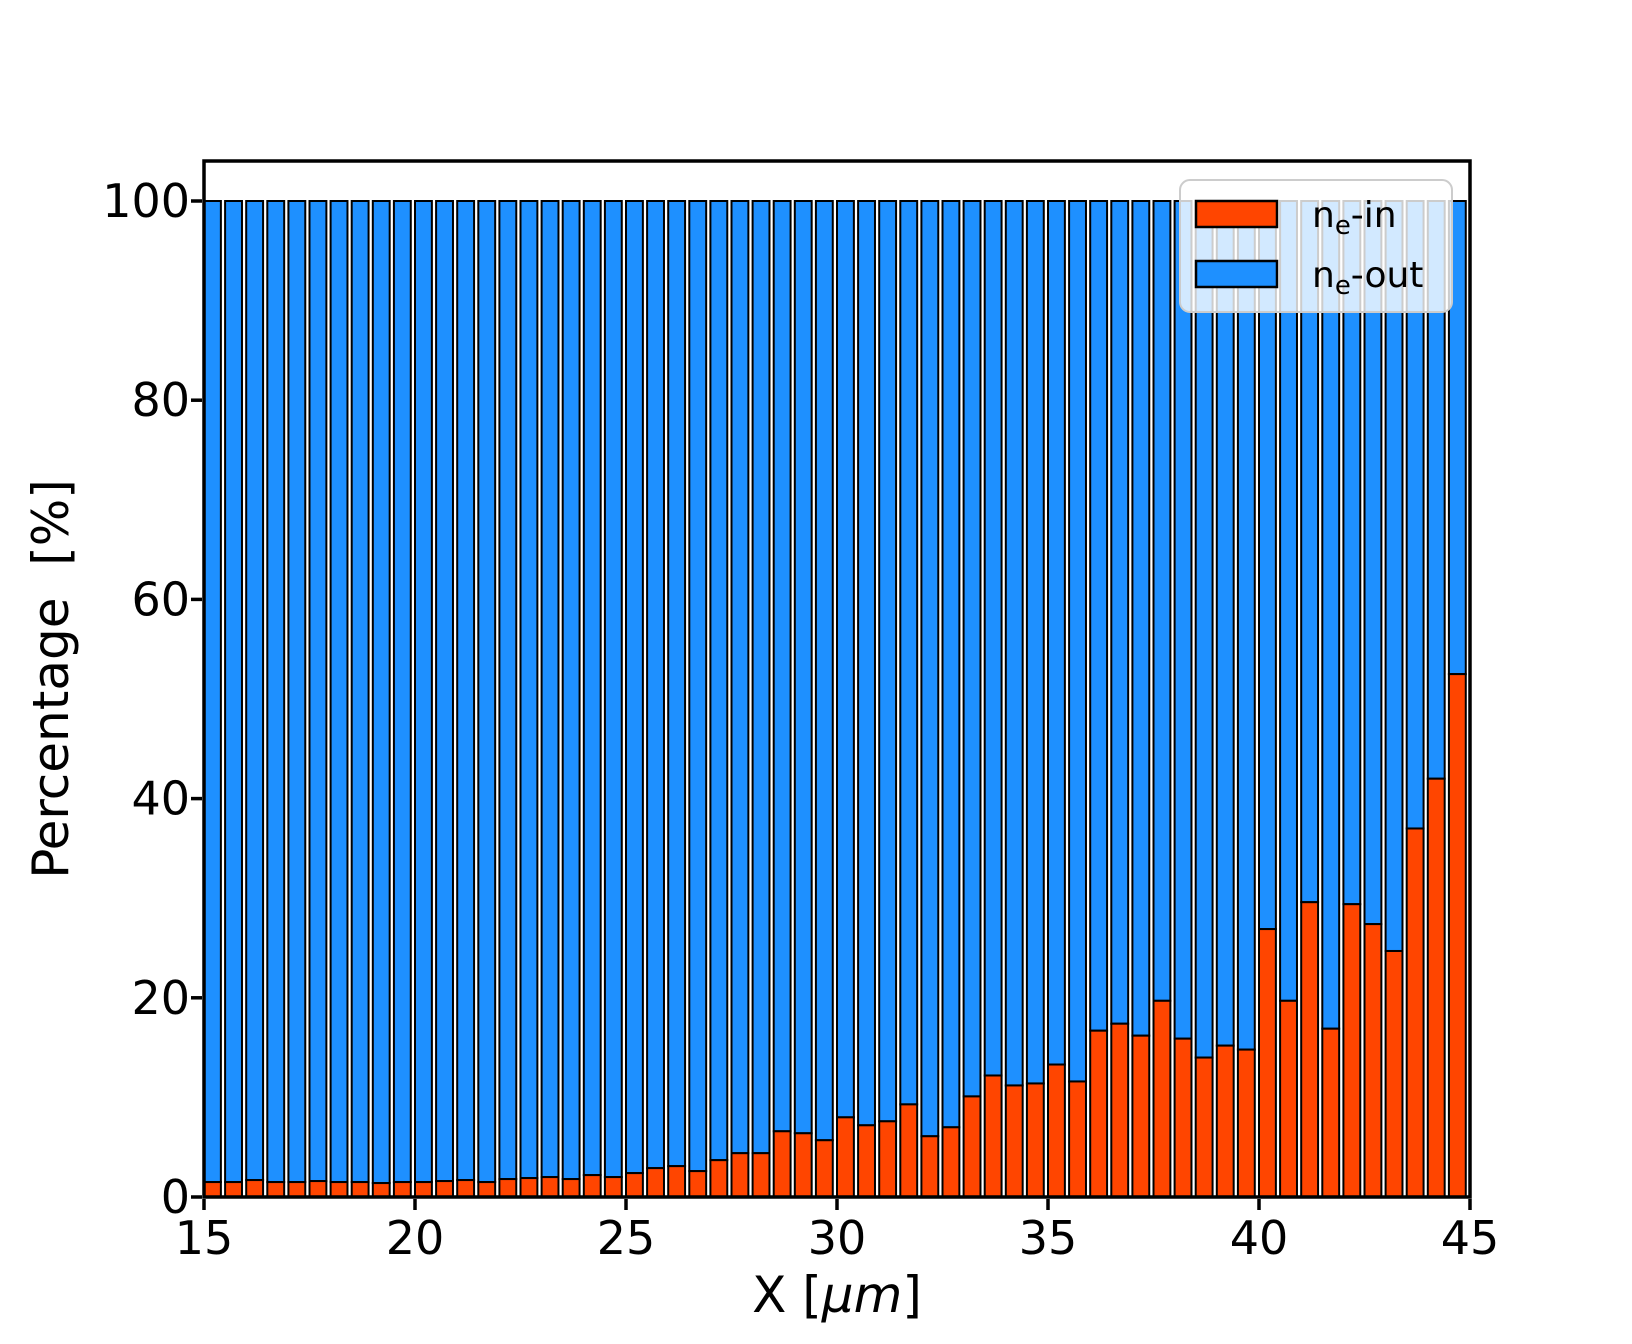 Image resolution: width=1632 pixels, height=1344 pixels. What do you see at coordinates (160, 799) in the screenshot?
I see `y-tick-label: 40` at bounding box center [160, 799].